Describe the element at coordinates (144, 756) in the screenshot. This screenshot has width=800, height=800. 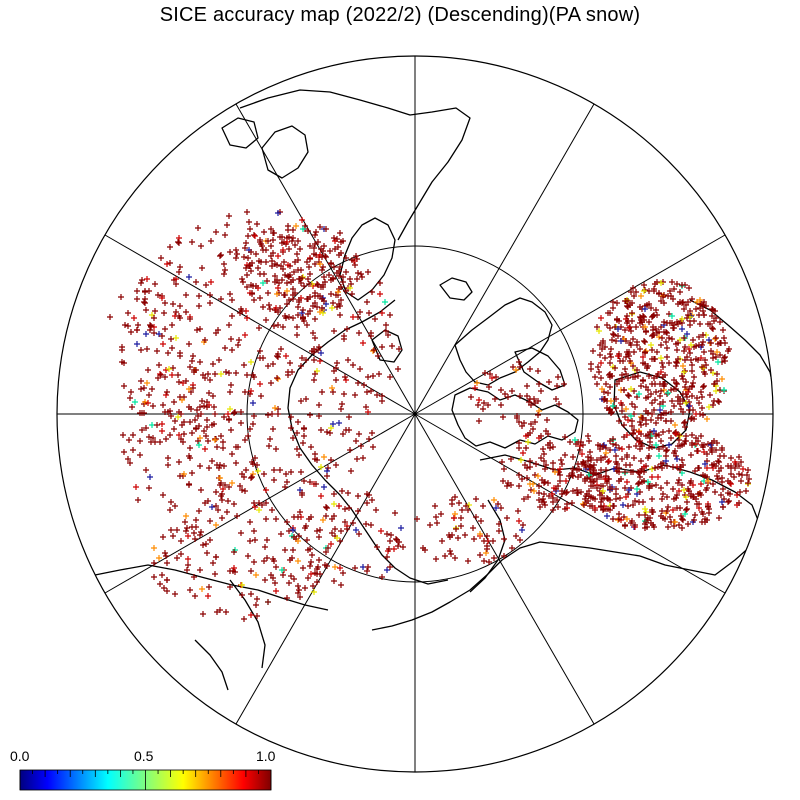
I see `colorbar-mid-label: 0.5` at that location.